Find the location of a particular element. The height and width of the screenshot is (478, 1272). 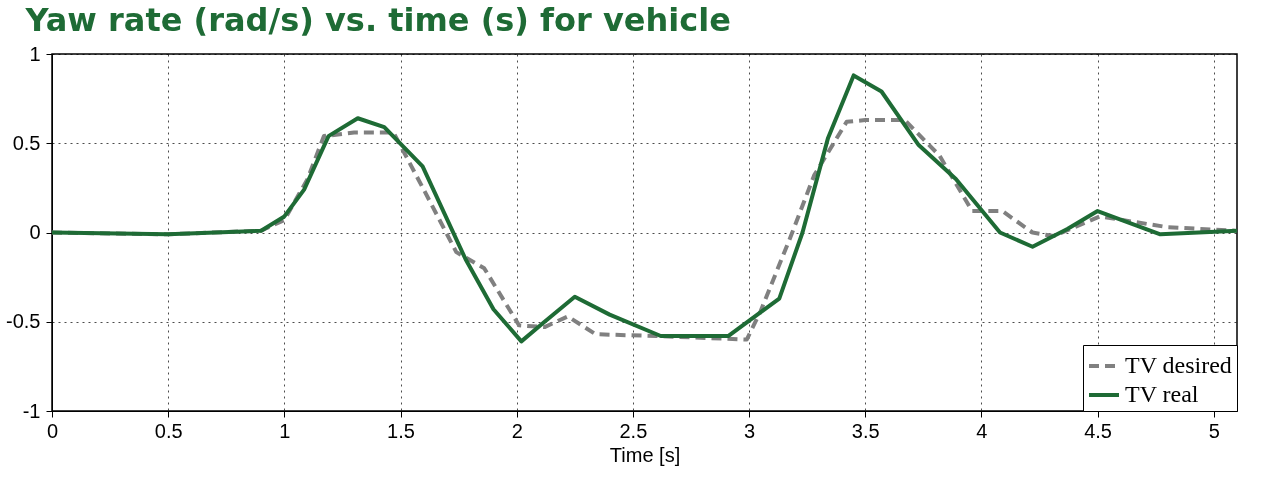

x-tick-label: 2.5 is located at coordinates (633, 430).